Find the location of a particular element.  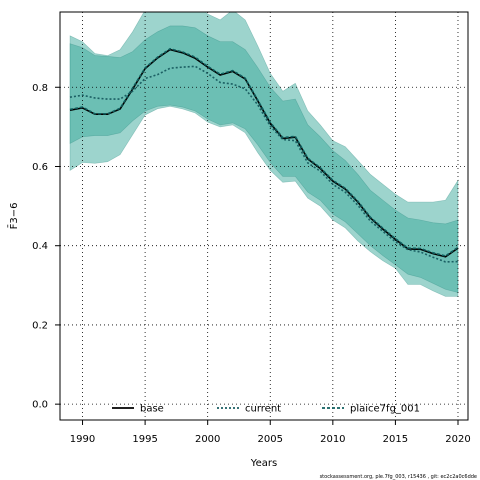

legend-label-current: current is located at coordinates (263, 409).